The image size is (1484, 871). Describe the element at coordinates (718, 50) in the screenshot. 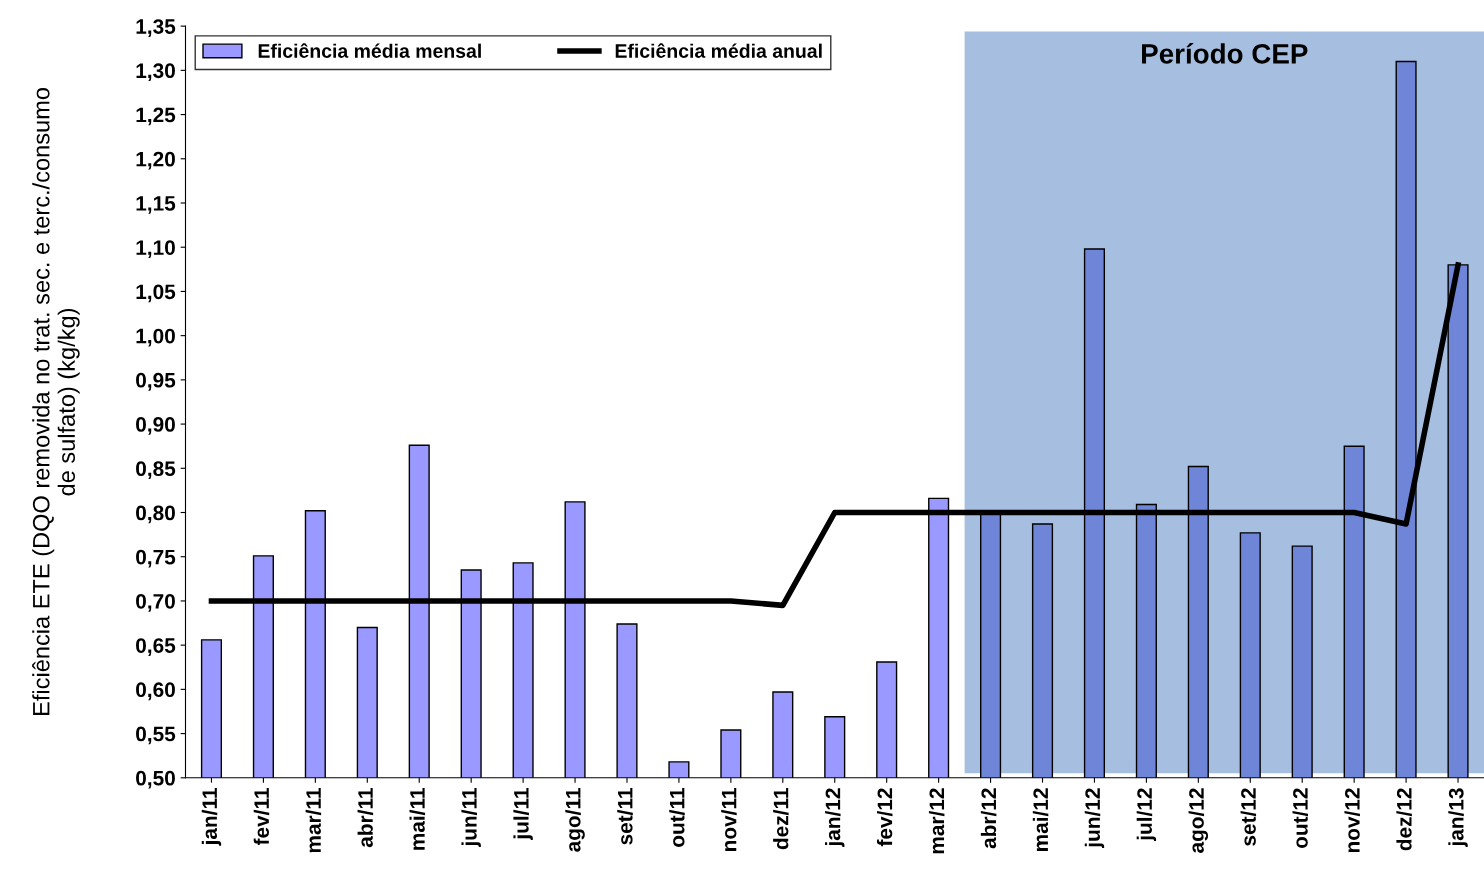

I see `legend-label: Eficiência média anual` at that location.